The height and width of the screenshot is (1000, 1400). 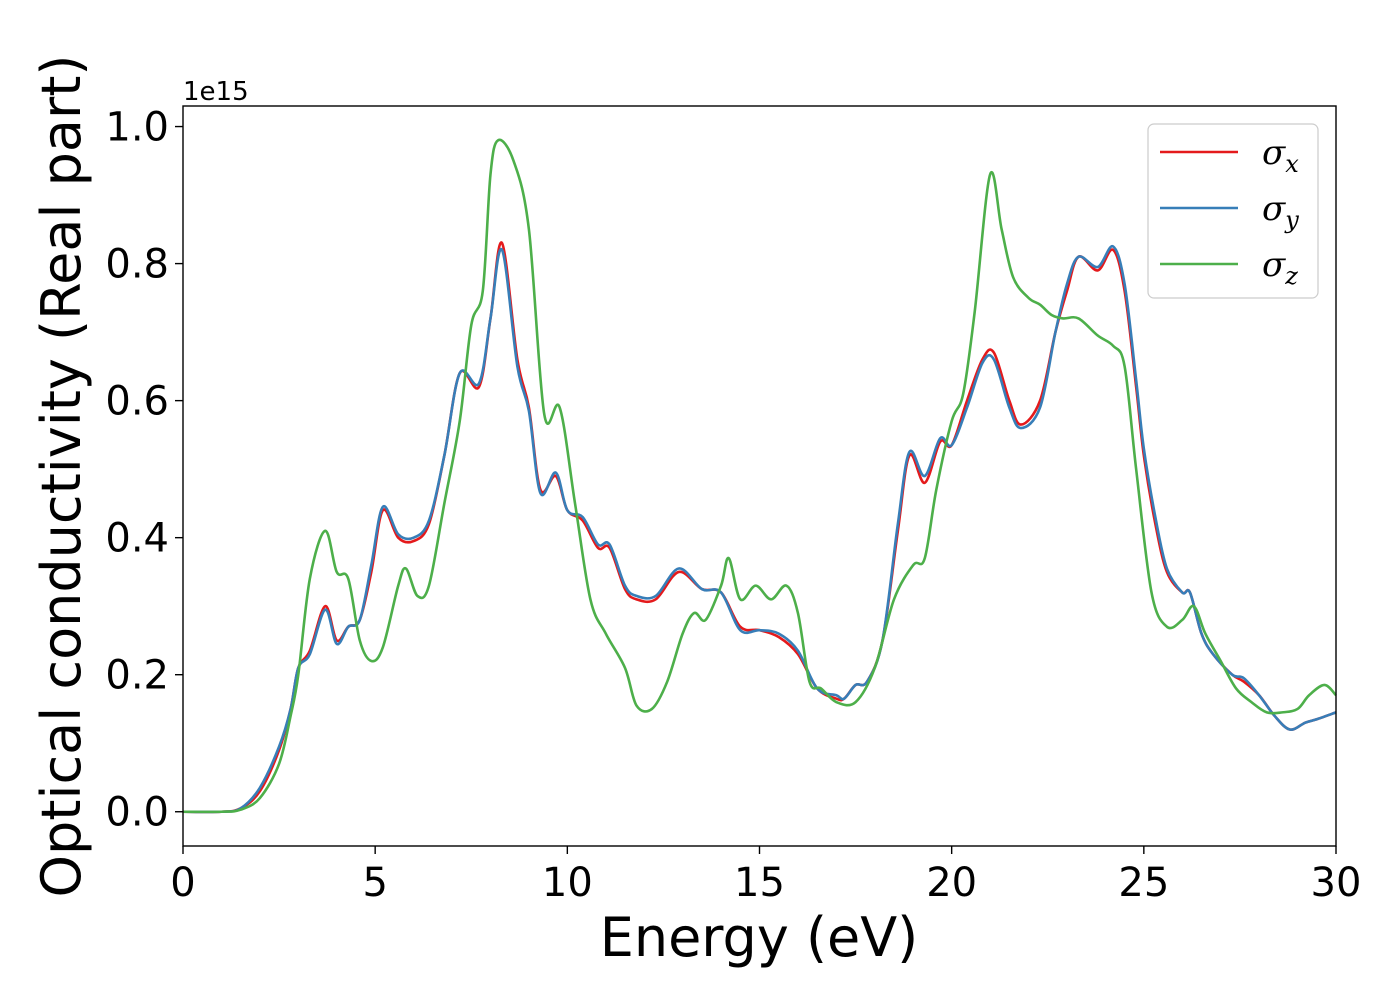 What do you see at coordinates (137, 813) in the screenshot?
I see `y-tick-label: 0.0` at bounding box center [137, 813].